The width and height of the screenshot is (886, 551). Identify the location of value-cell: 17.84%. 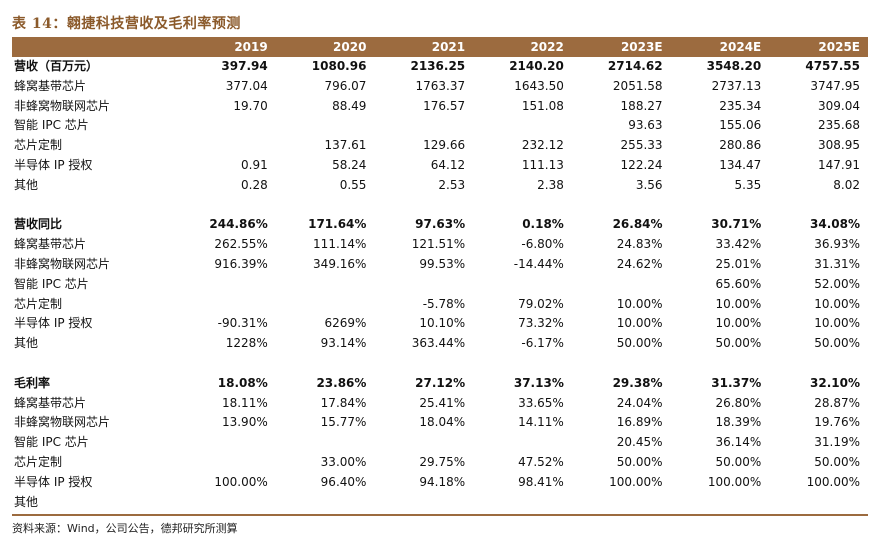
(343, 402).